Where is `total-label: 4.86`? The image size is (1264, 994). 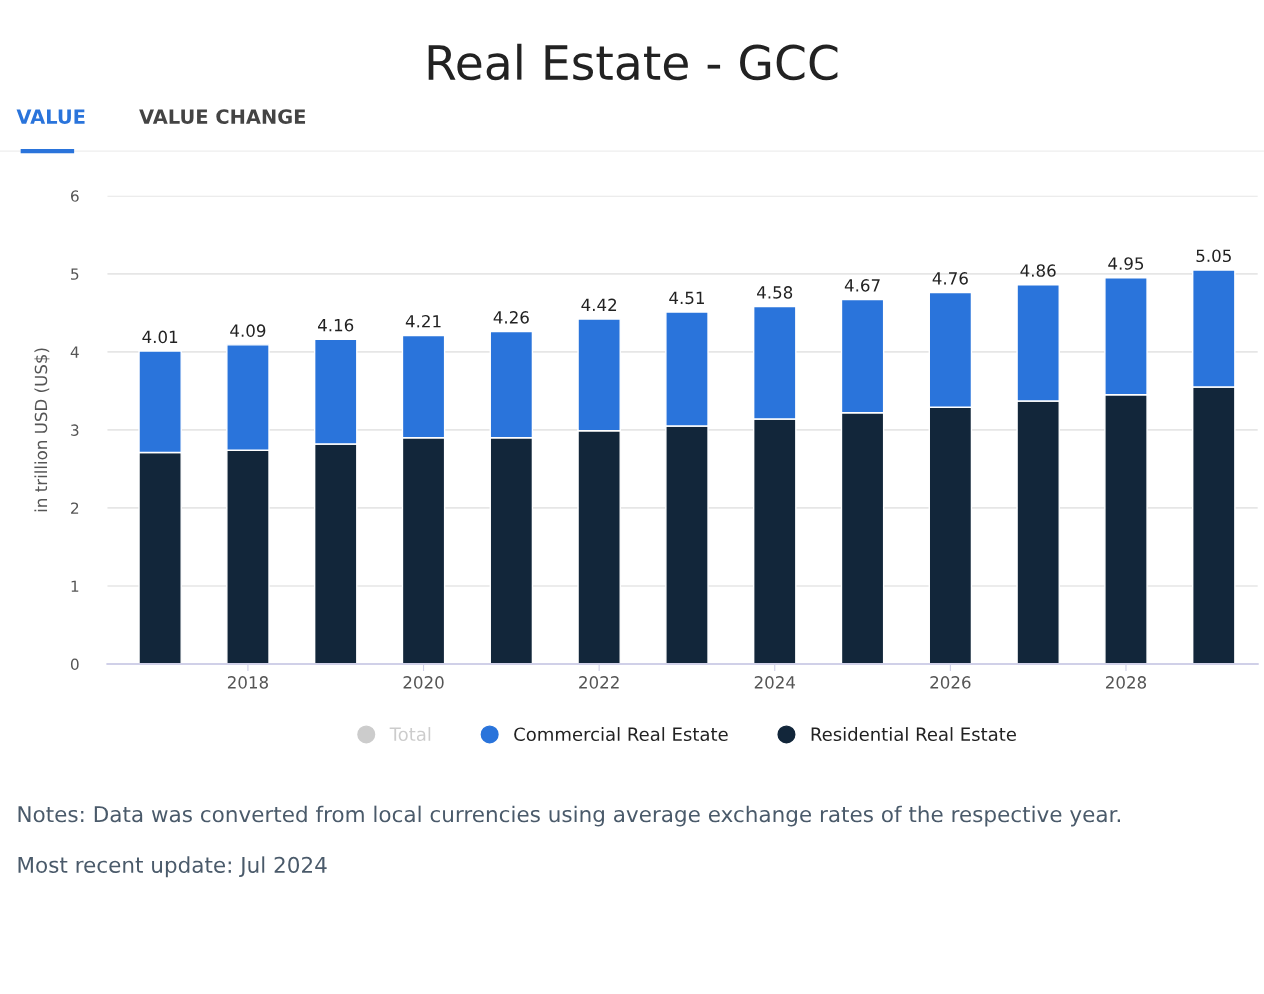 total-label: 4.86 is located at coordinates (1038, 270).